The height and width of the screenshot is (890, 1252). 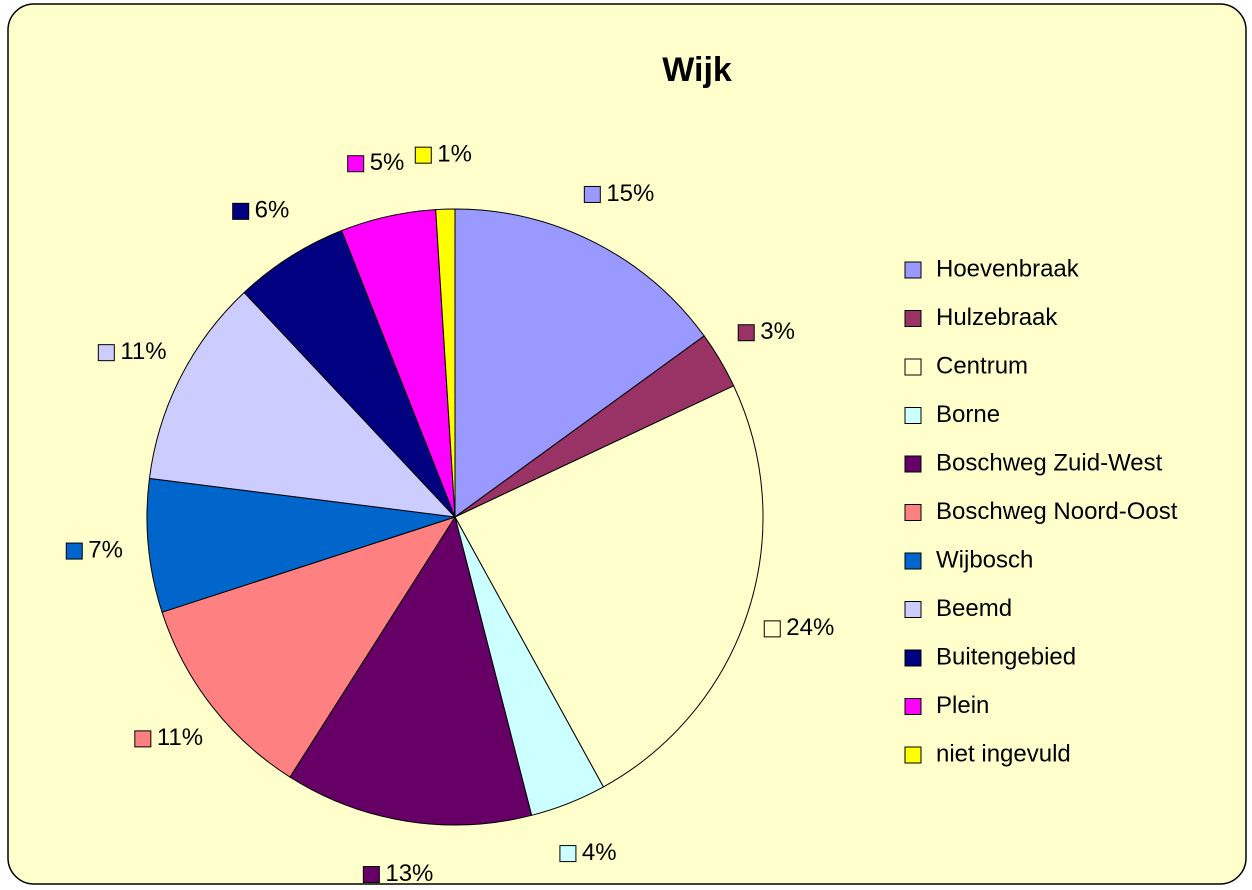 What do you see at coordinates (409, 873) in the screenshot?
I see `data-label: 13%` at bounding box center [409, 873].